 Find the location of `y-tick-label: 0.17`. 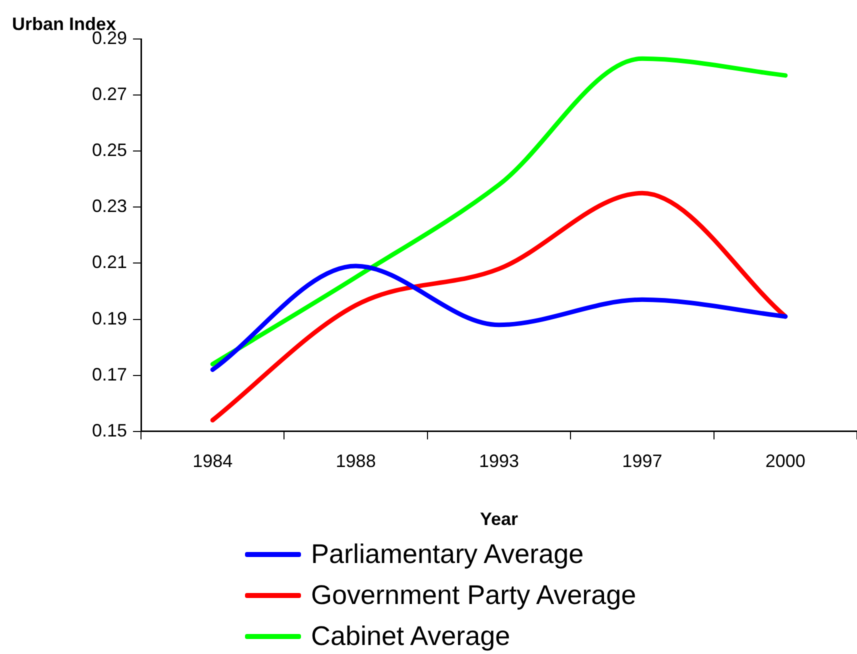

y-tick-label: 0.17 is located at coordinates (109, 374).